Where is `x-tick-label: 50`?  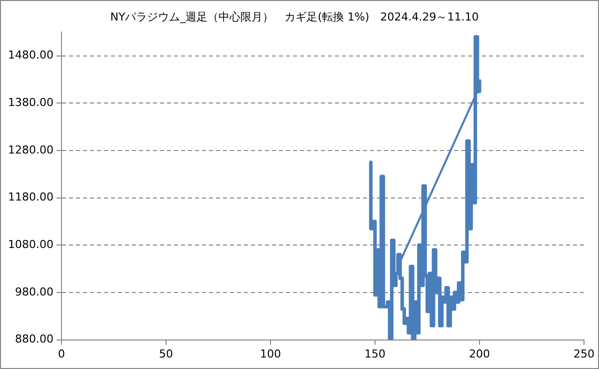
x-tick-label: 50 is located at coordinates (165, 353).